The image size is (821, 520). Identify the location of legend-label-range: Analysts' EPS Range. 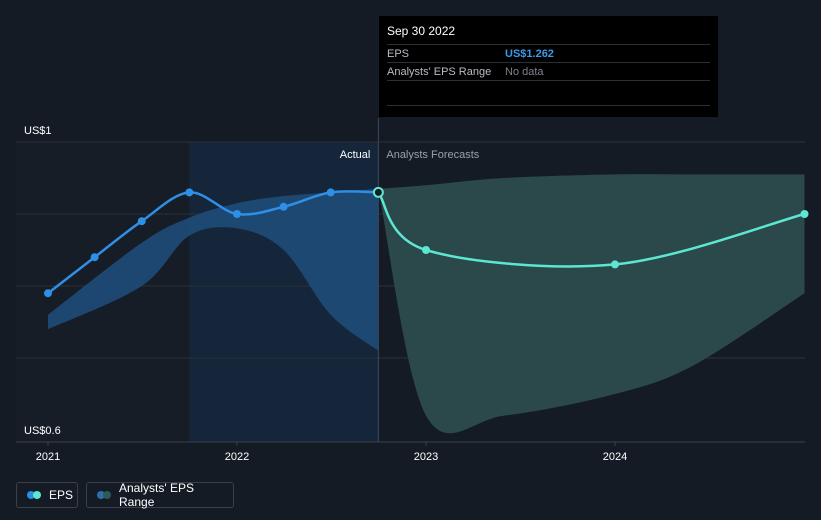
(156, 495).